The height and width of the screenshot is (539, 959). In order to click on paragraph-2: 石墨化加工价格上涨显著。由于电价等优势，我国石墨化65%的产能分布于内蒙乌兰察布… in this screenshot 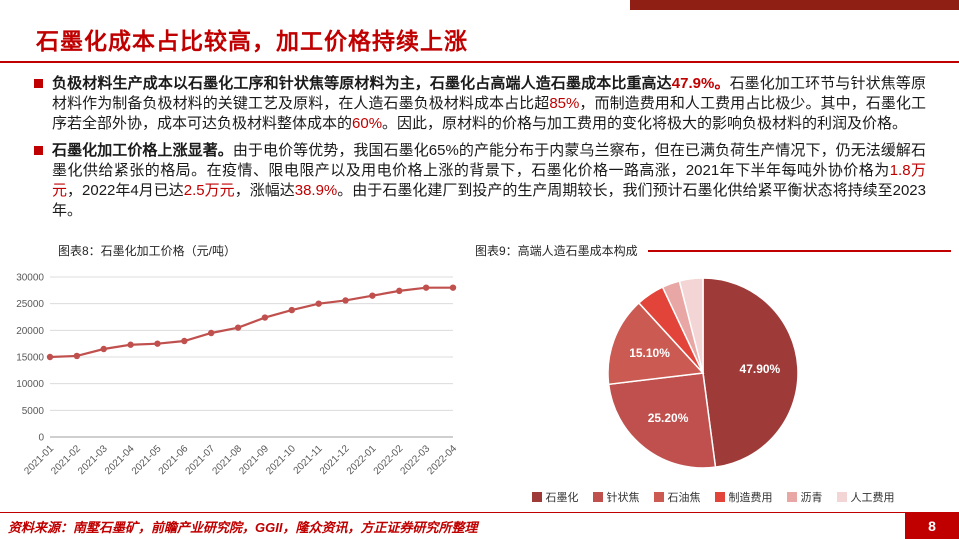, I will do `click(489, 181)`.